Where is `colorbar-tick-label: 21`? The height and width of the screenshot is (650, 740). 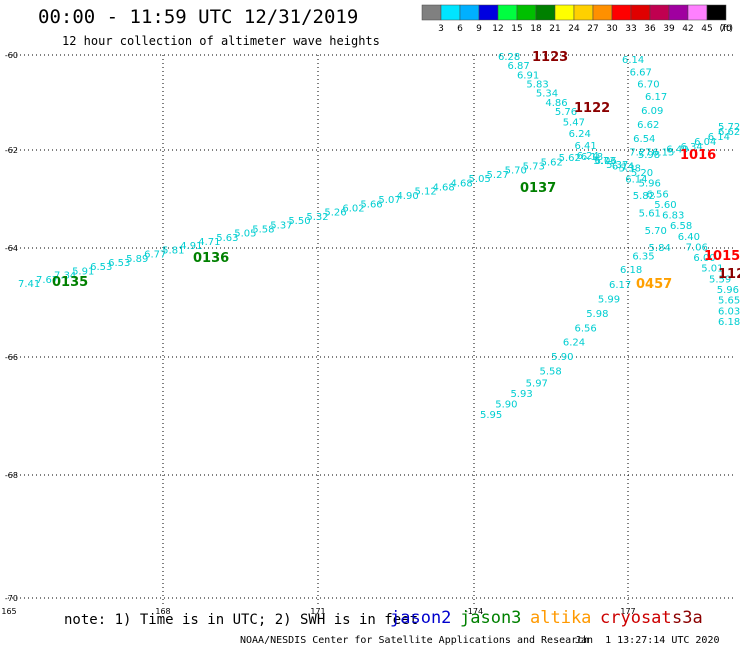
colorbar-tick-label: 21 is located at coordinates (554, 29).